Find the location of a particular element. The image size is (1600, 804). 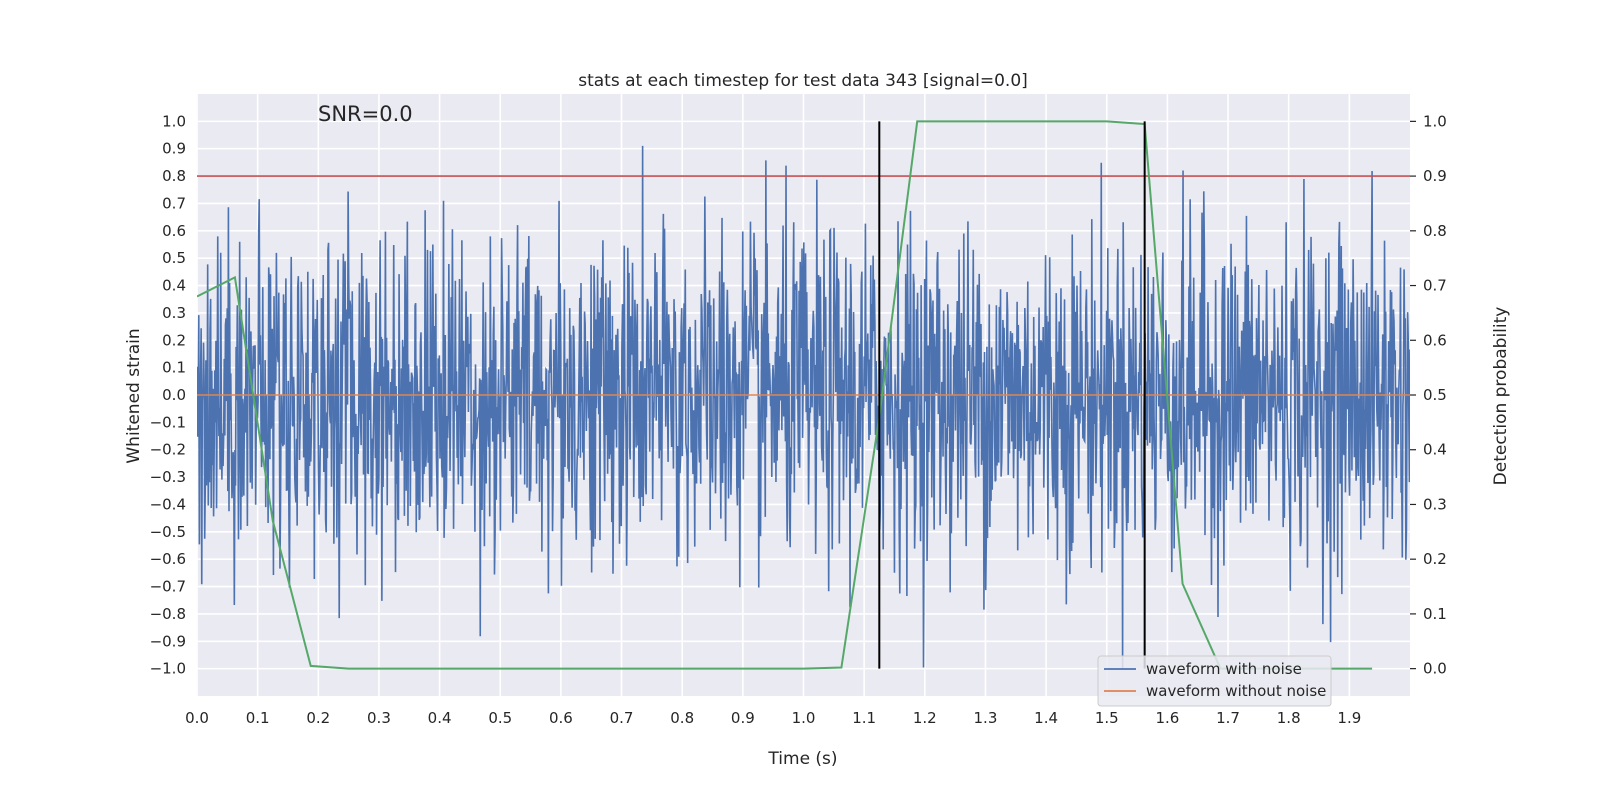

y2-tick-label: 0.6 is located at coordinates (1435, 340).